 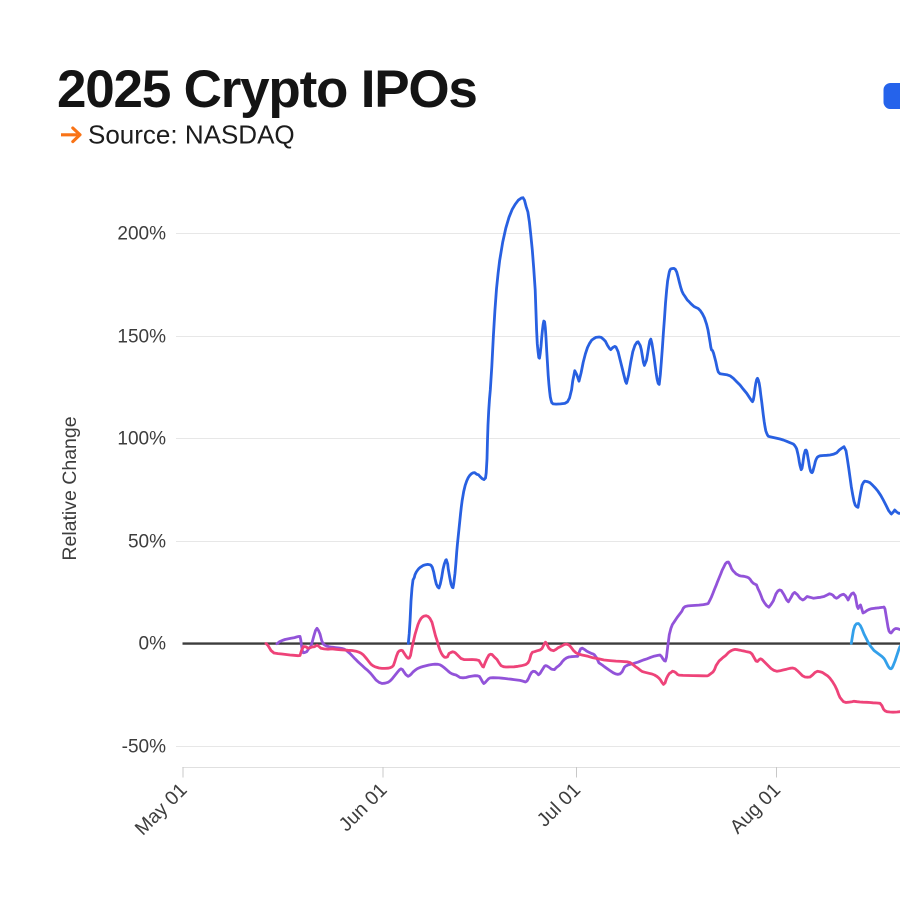 What do you see at coordinates (267, 89) in the screenshot?
I see `svg-text: 2025 Crypto IPOs` at bounding box center [267, 89].